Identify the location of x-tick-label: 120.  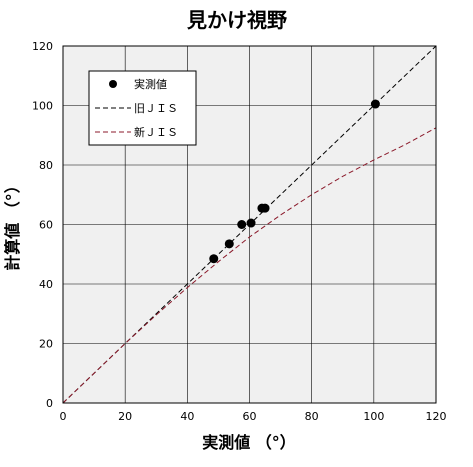
(436, 416).